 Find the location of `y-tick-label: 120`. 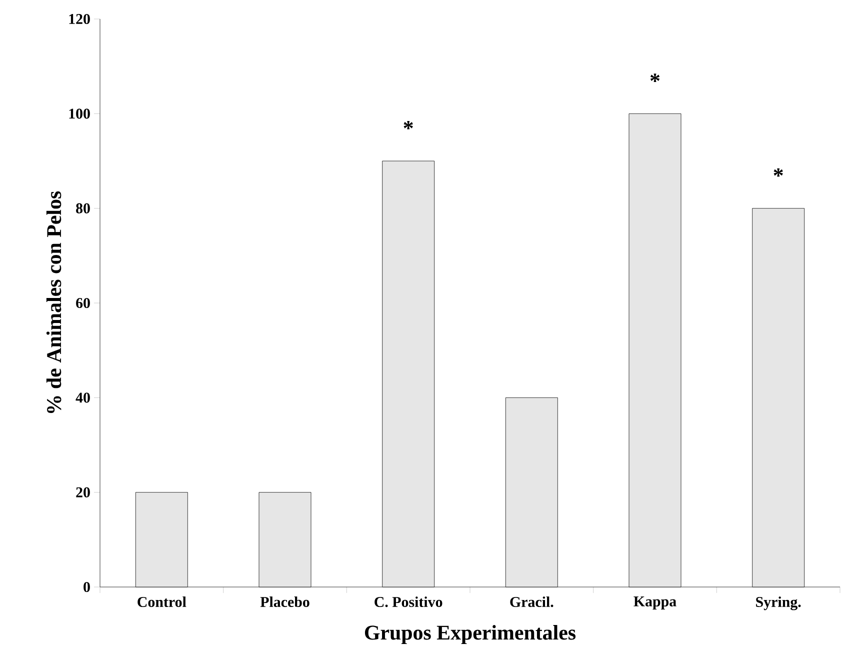

y-tick-label: 120 is located at coordinates (79, 19).